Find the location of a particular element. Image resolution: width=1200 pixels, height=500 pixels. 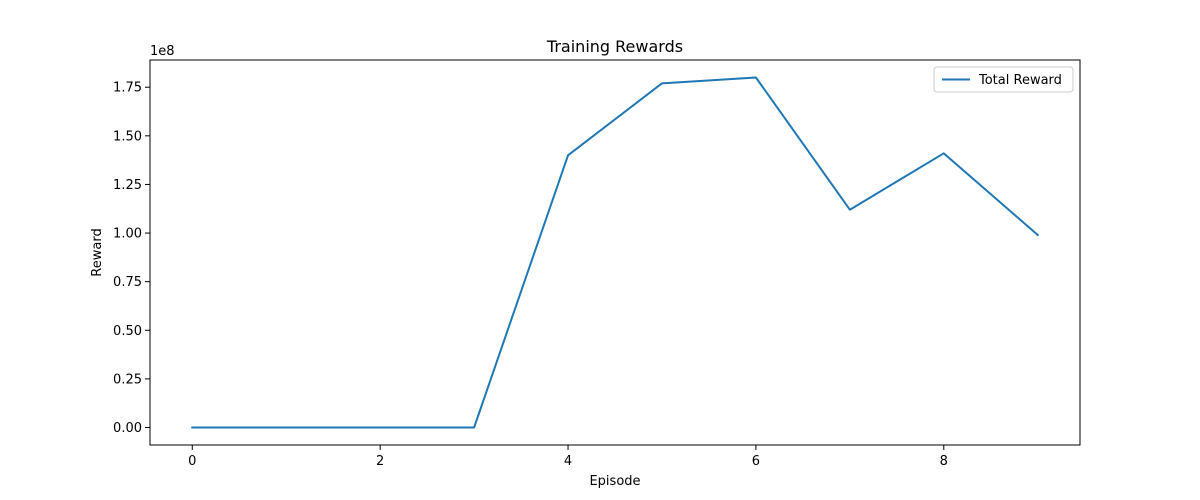

chart-title: Training Rewards is located at coordinates (614, 46).